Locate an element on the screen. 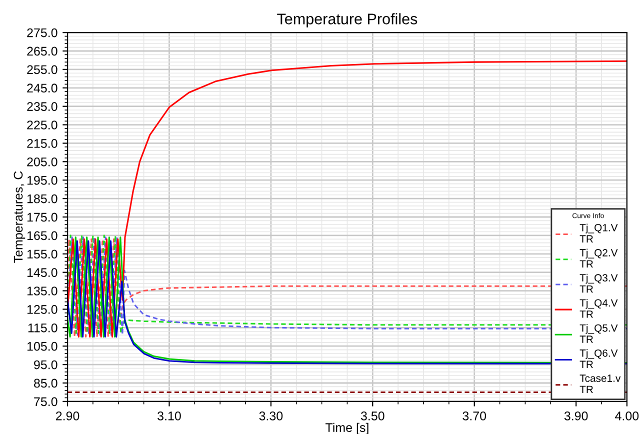  y-tick-label: 95.0 is located at coordinates (46, 365).